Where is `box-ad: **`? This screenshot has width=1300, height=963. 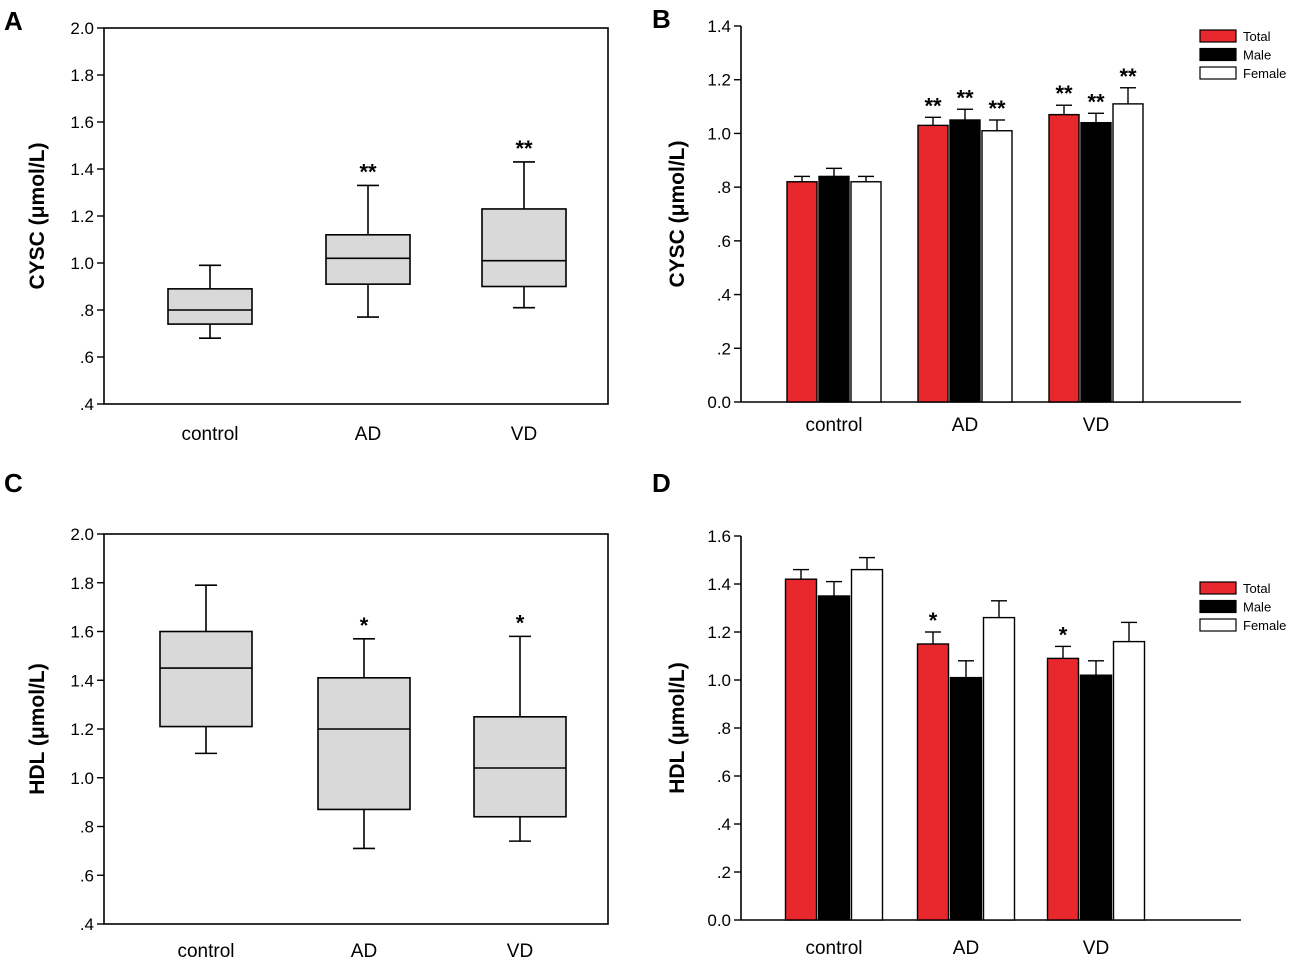
box-ad: ** is located at coordinates (368, 238).